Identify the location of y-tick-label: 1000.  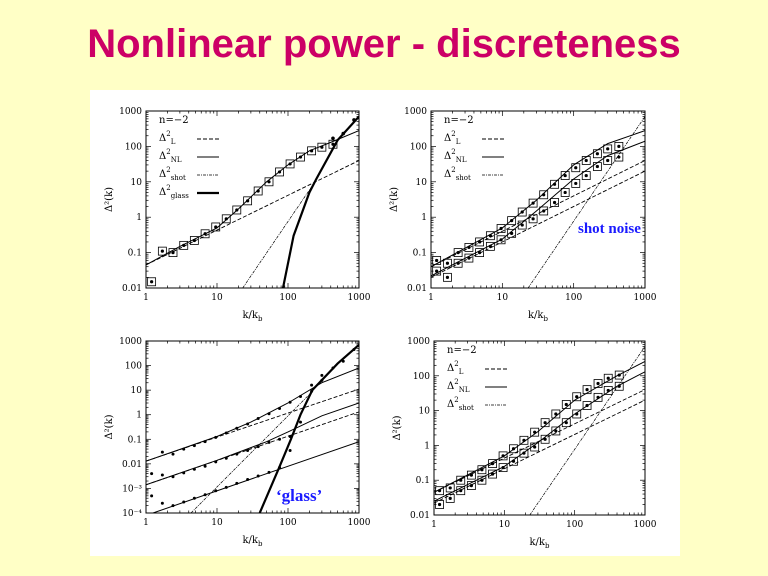
(418, 342).